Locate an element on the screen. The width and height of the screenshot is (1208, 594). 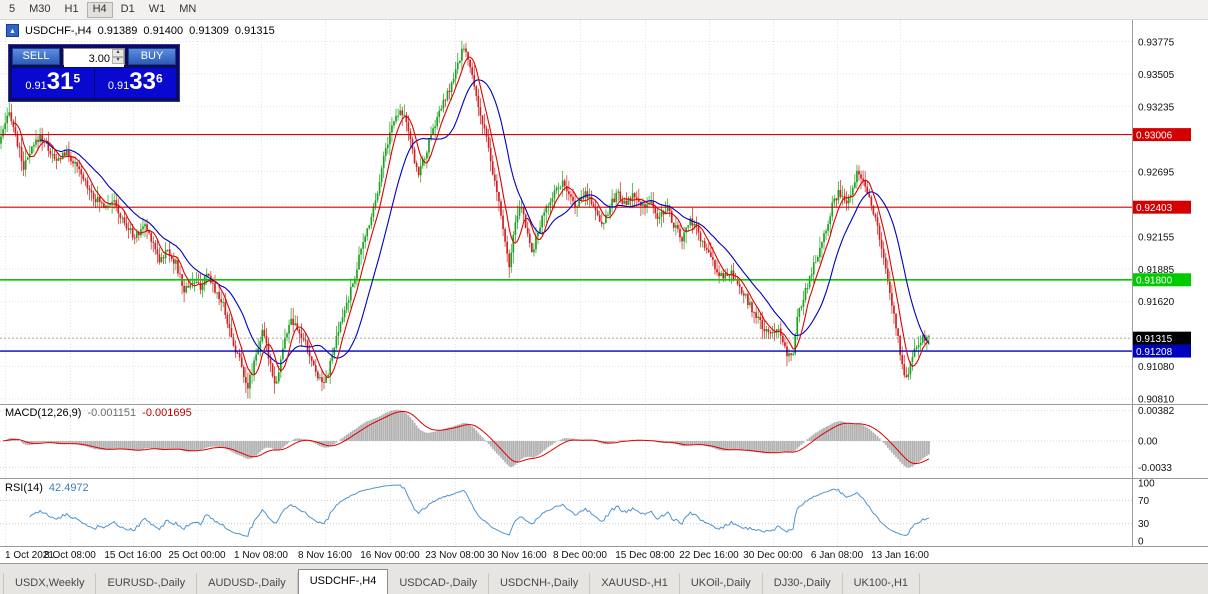
current-price-badge is located at coordinates (1162, 338).